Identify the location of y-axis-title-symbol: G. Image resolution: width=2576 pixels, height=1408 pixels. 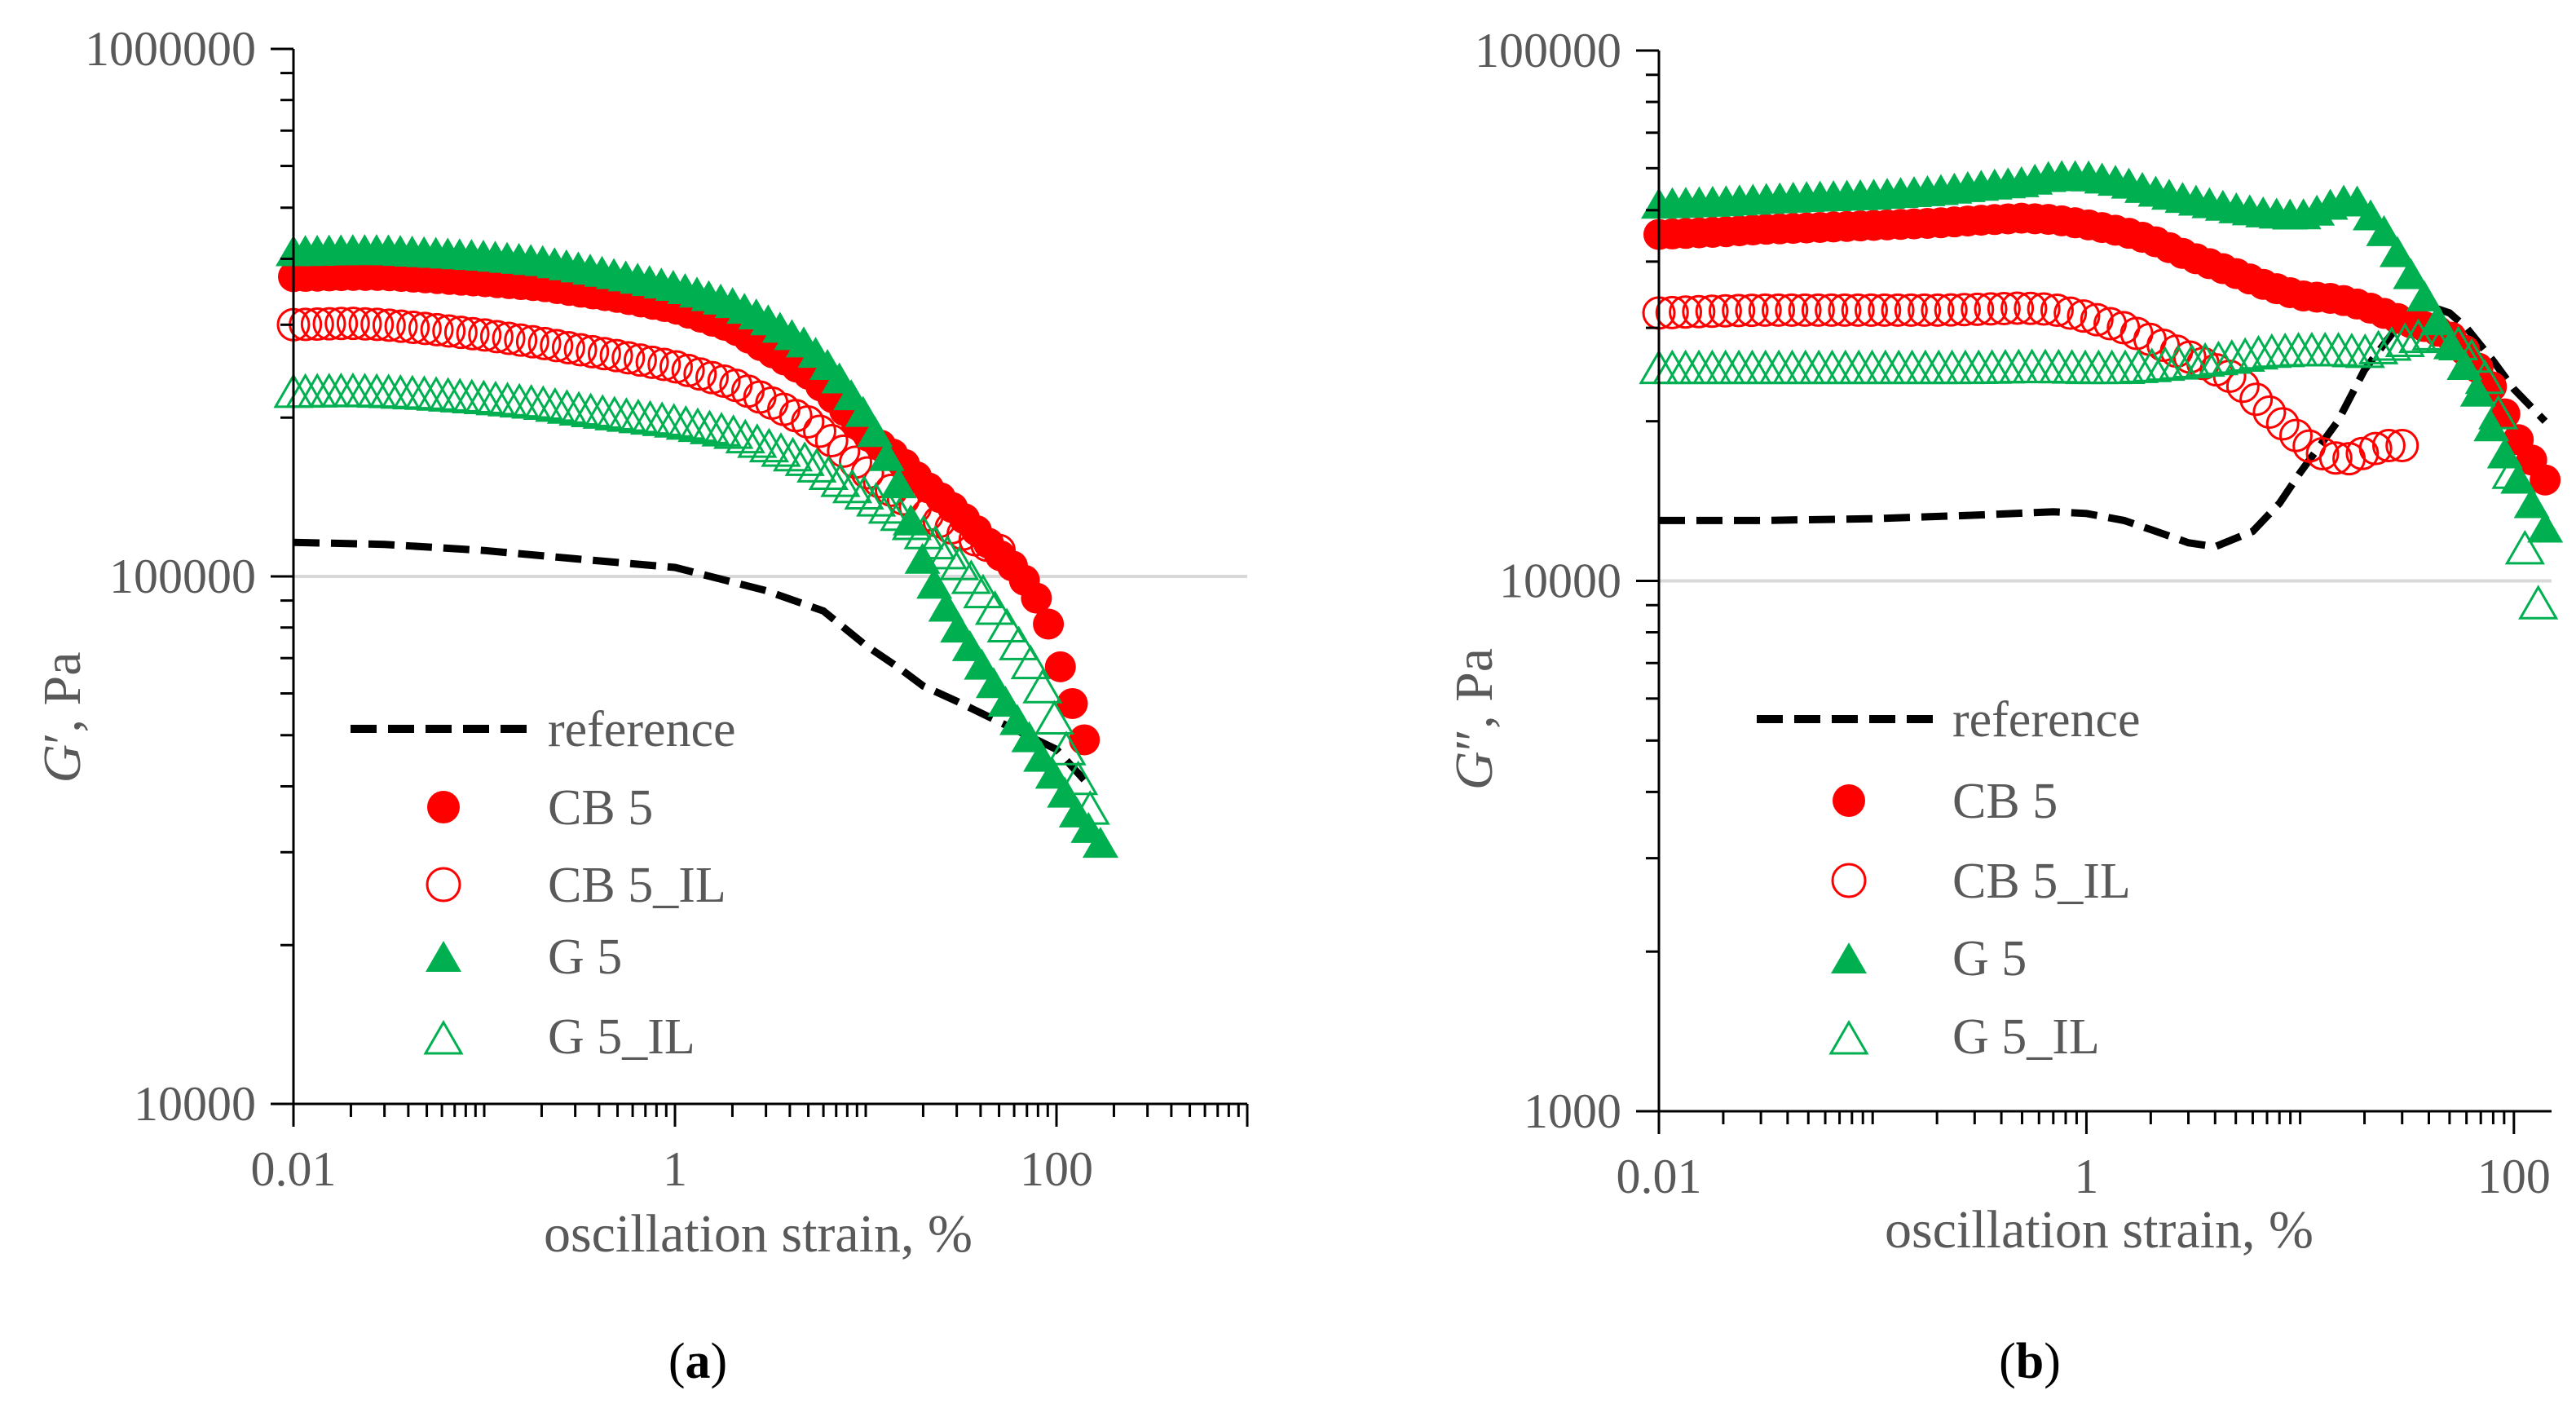
(62, 763).